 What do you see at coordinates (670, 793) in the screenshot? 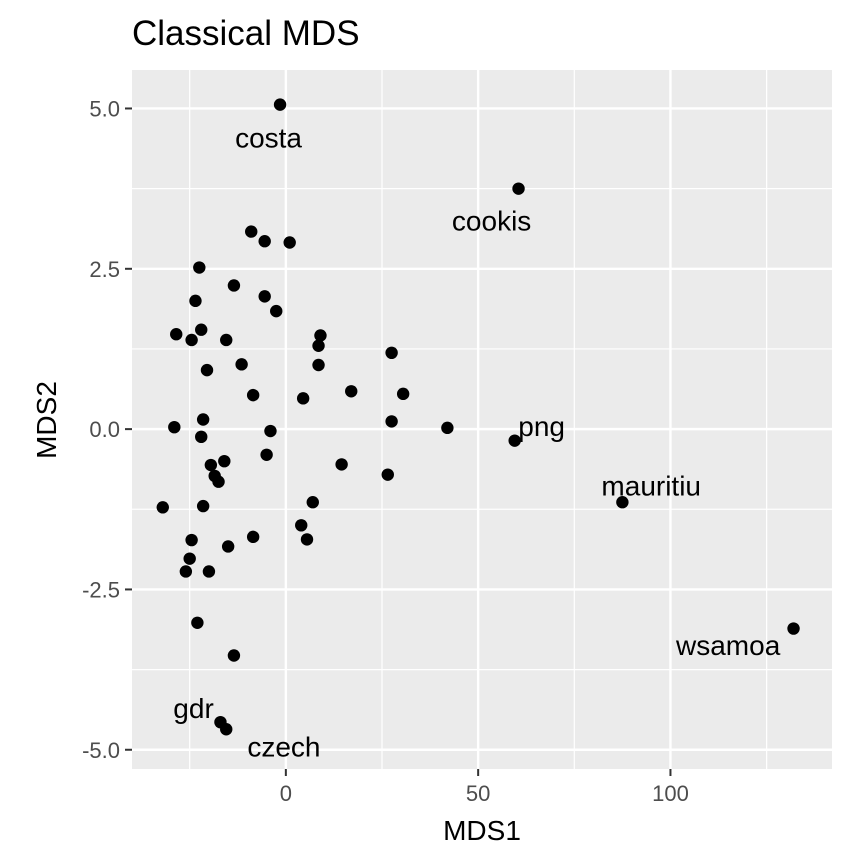
I see `x-tick-label: 100` at bounding box center [670, 793].